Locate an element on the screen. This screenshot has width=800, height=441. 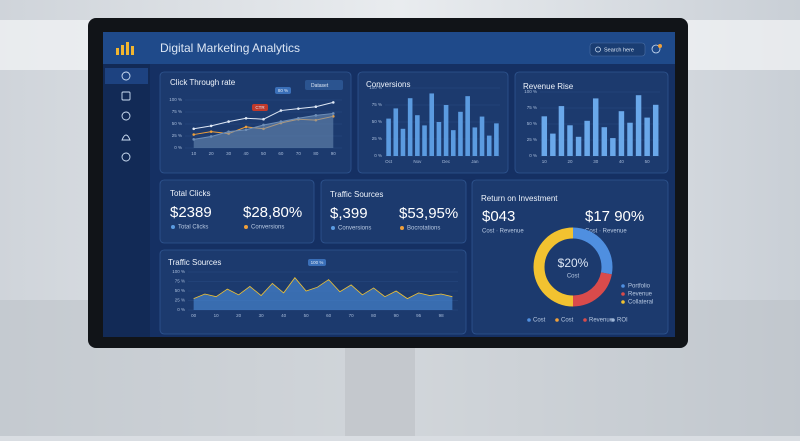
kpi-value: $043 is located at coordinates (498, 216).